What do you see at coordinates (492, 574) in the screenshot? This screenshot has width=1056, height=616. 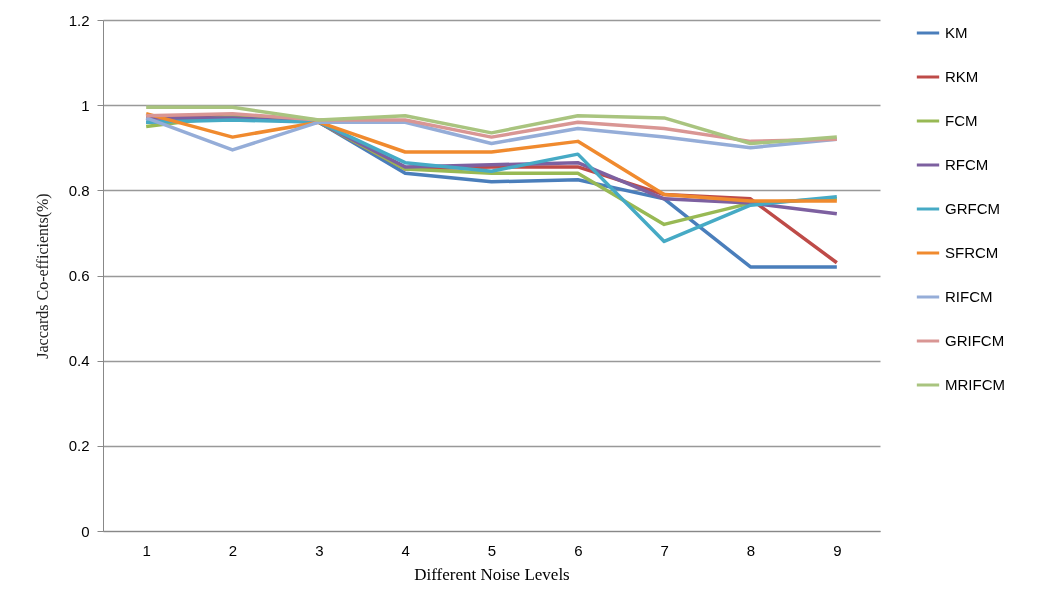 I see `x-axis-title: Different Noise Levels` at bounding box center [492, 574].